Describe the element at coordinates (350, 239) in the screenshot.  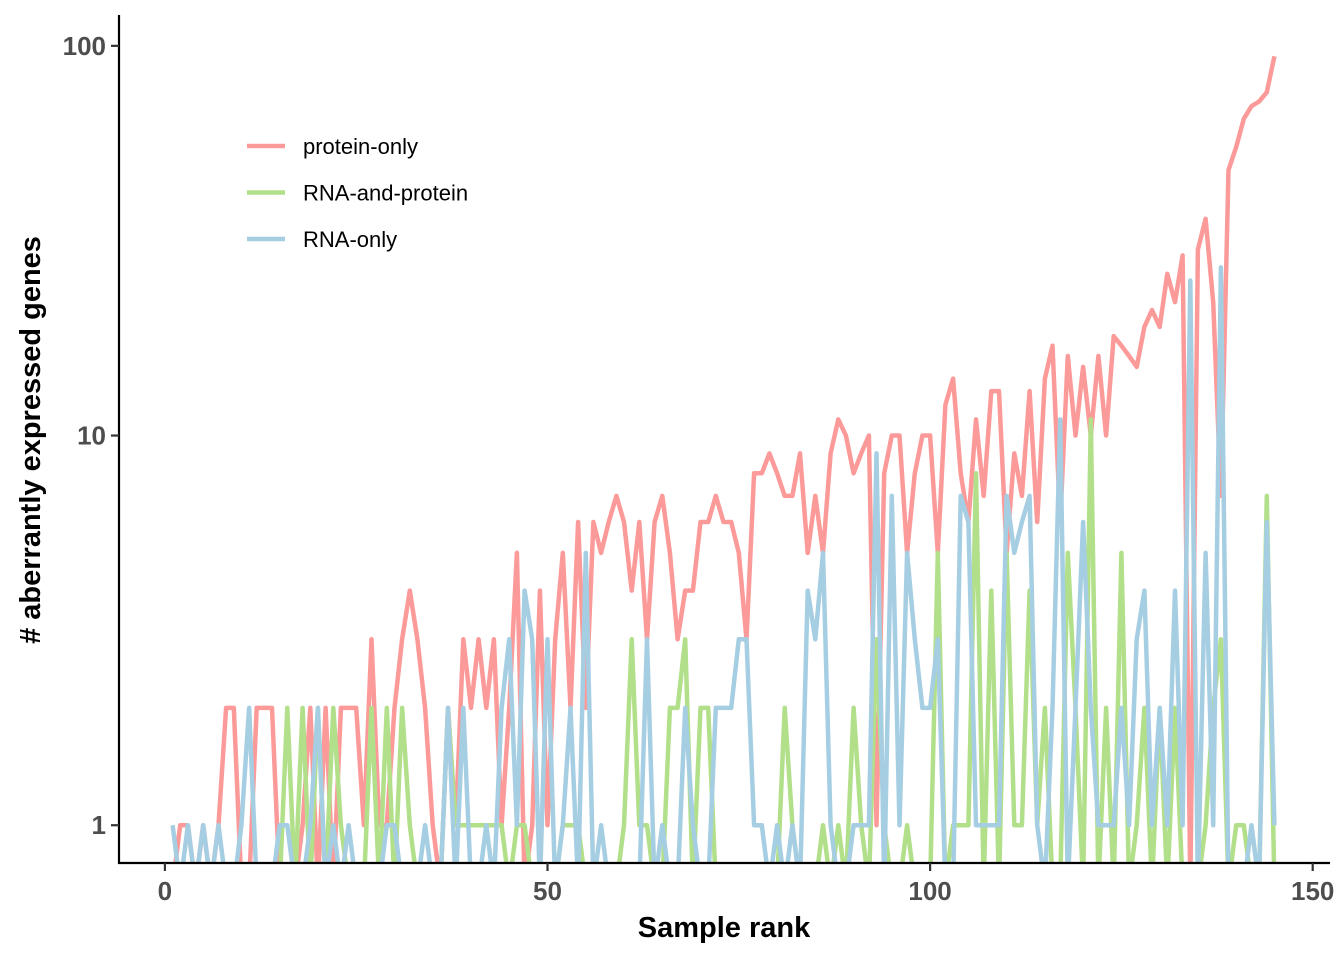
I see `legend-label-RNA-only: RNA-only` at that location.